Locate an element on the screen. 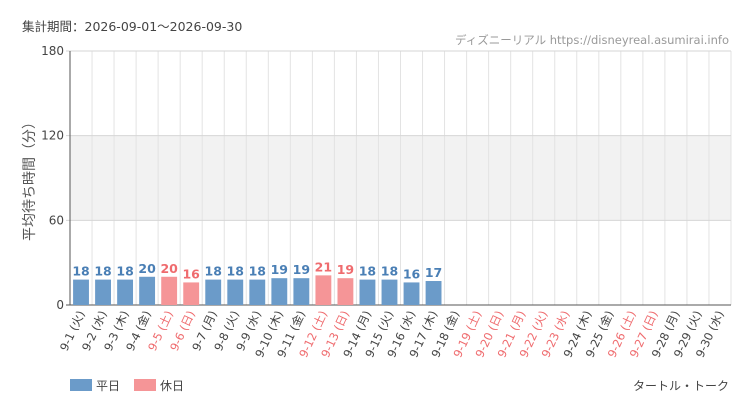 The width and height of the screenshot is (750, 410). legend: 平日 休日 is located at coordinates (127, 386).